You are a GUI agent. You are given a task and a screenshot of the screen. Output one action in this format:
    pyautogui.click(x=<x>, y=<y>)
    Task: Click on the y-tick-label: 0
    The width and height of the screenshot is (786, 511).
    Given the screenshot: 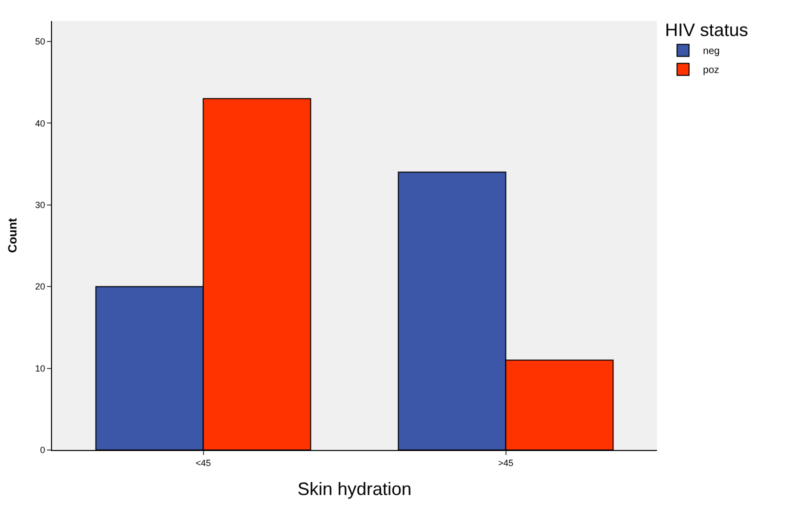 What is the action you would take?
    pyautogui.click(x=43, y=450)
    